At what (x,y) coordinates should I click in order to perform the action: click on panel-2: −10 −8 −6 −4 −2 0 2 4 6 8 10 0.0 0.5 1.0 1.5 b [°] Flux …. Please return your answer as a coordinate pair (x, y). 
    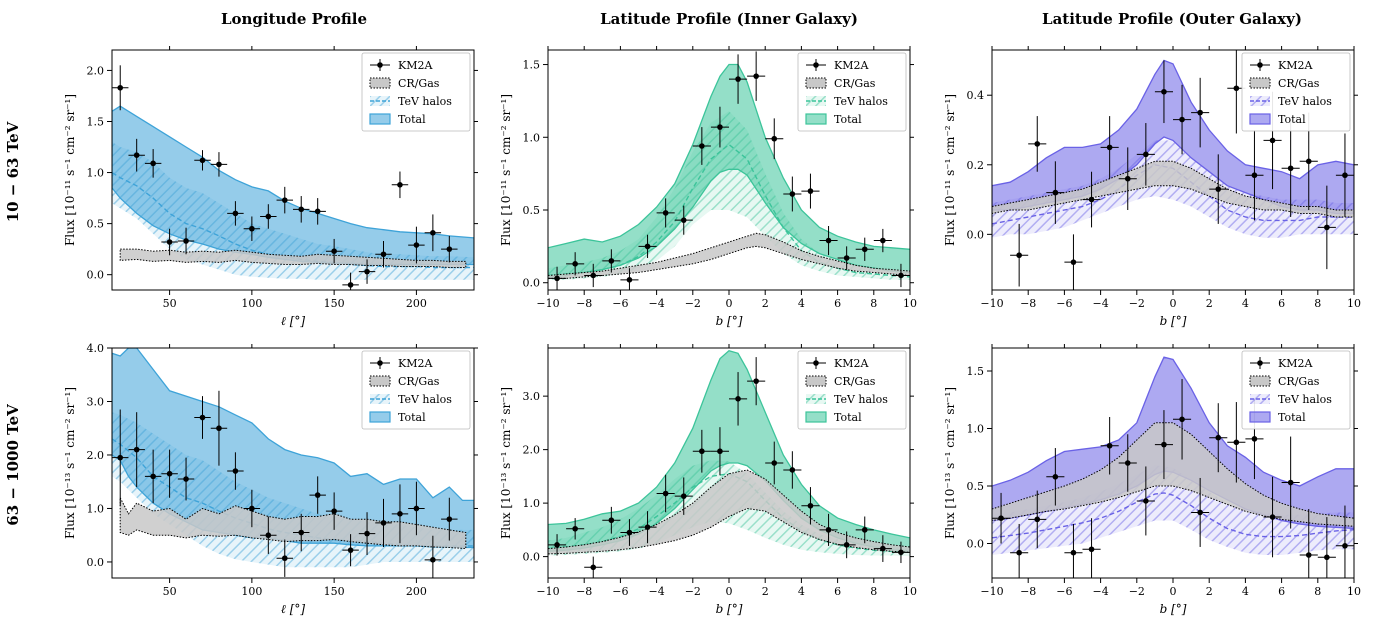
    Looking at the image, I should click on (708, 187).